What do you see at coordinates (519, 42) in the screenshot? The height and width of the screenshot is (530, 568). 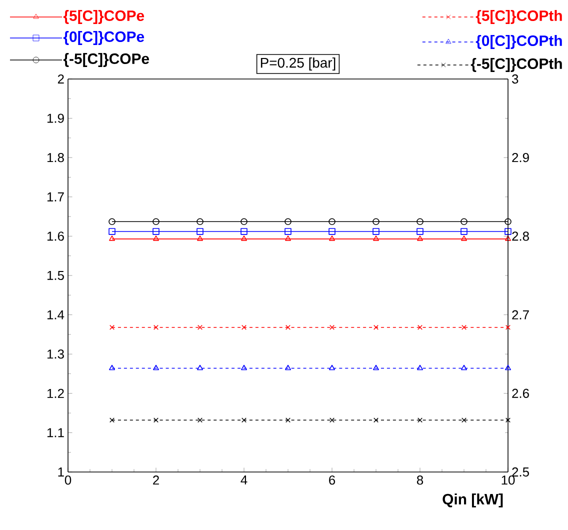 I see `legend-label: {0[C]}COPth` at bounding box center [519, 42].